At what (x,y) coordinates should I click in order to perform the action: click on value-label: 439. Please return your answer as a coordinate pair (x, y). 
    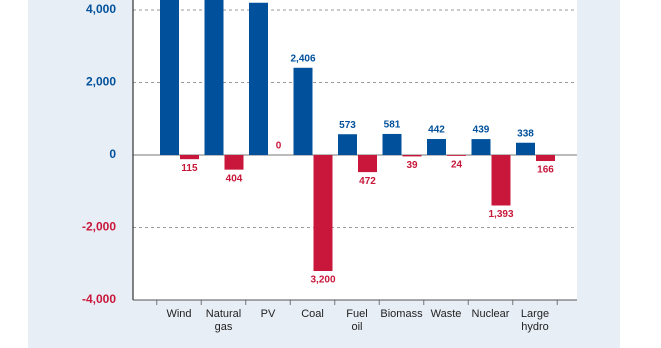
    Looking at the image, I should click on (481, 130).